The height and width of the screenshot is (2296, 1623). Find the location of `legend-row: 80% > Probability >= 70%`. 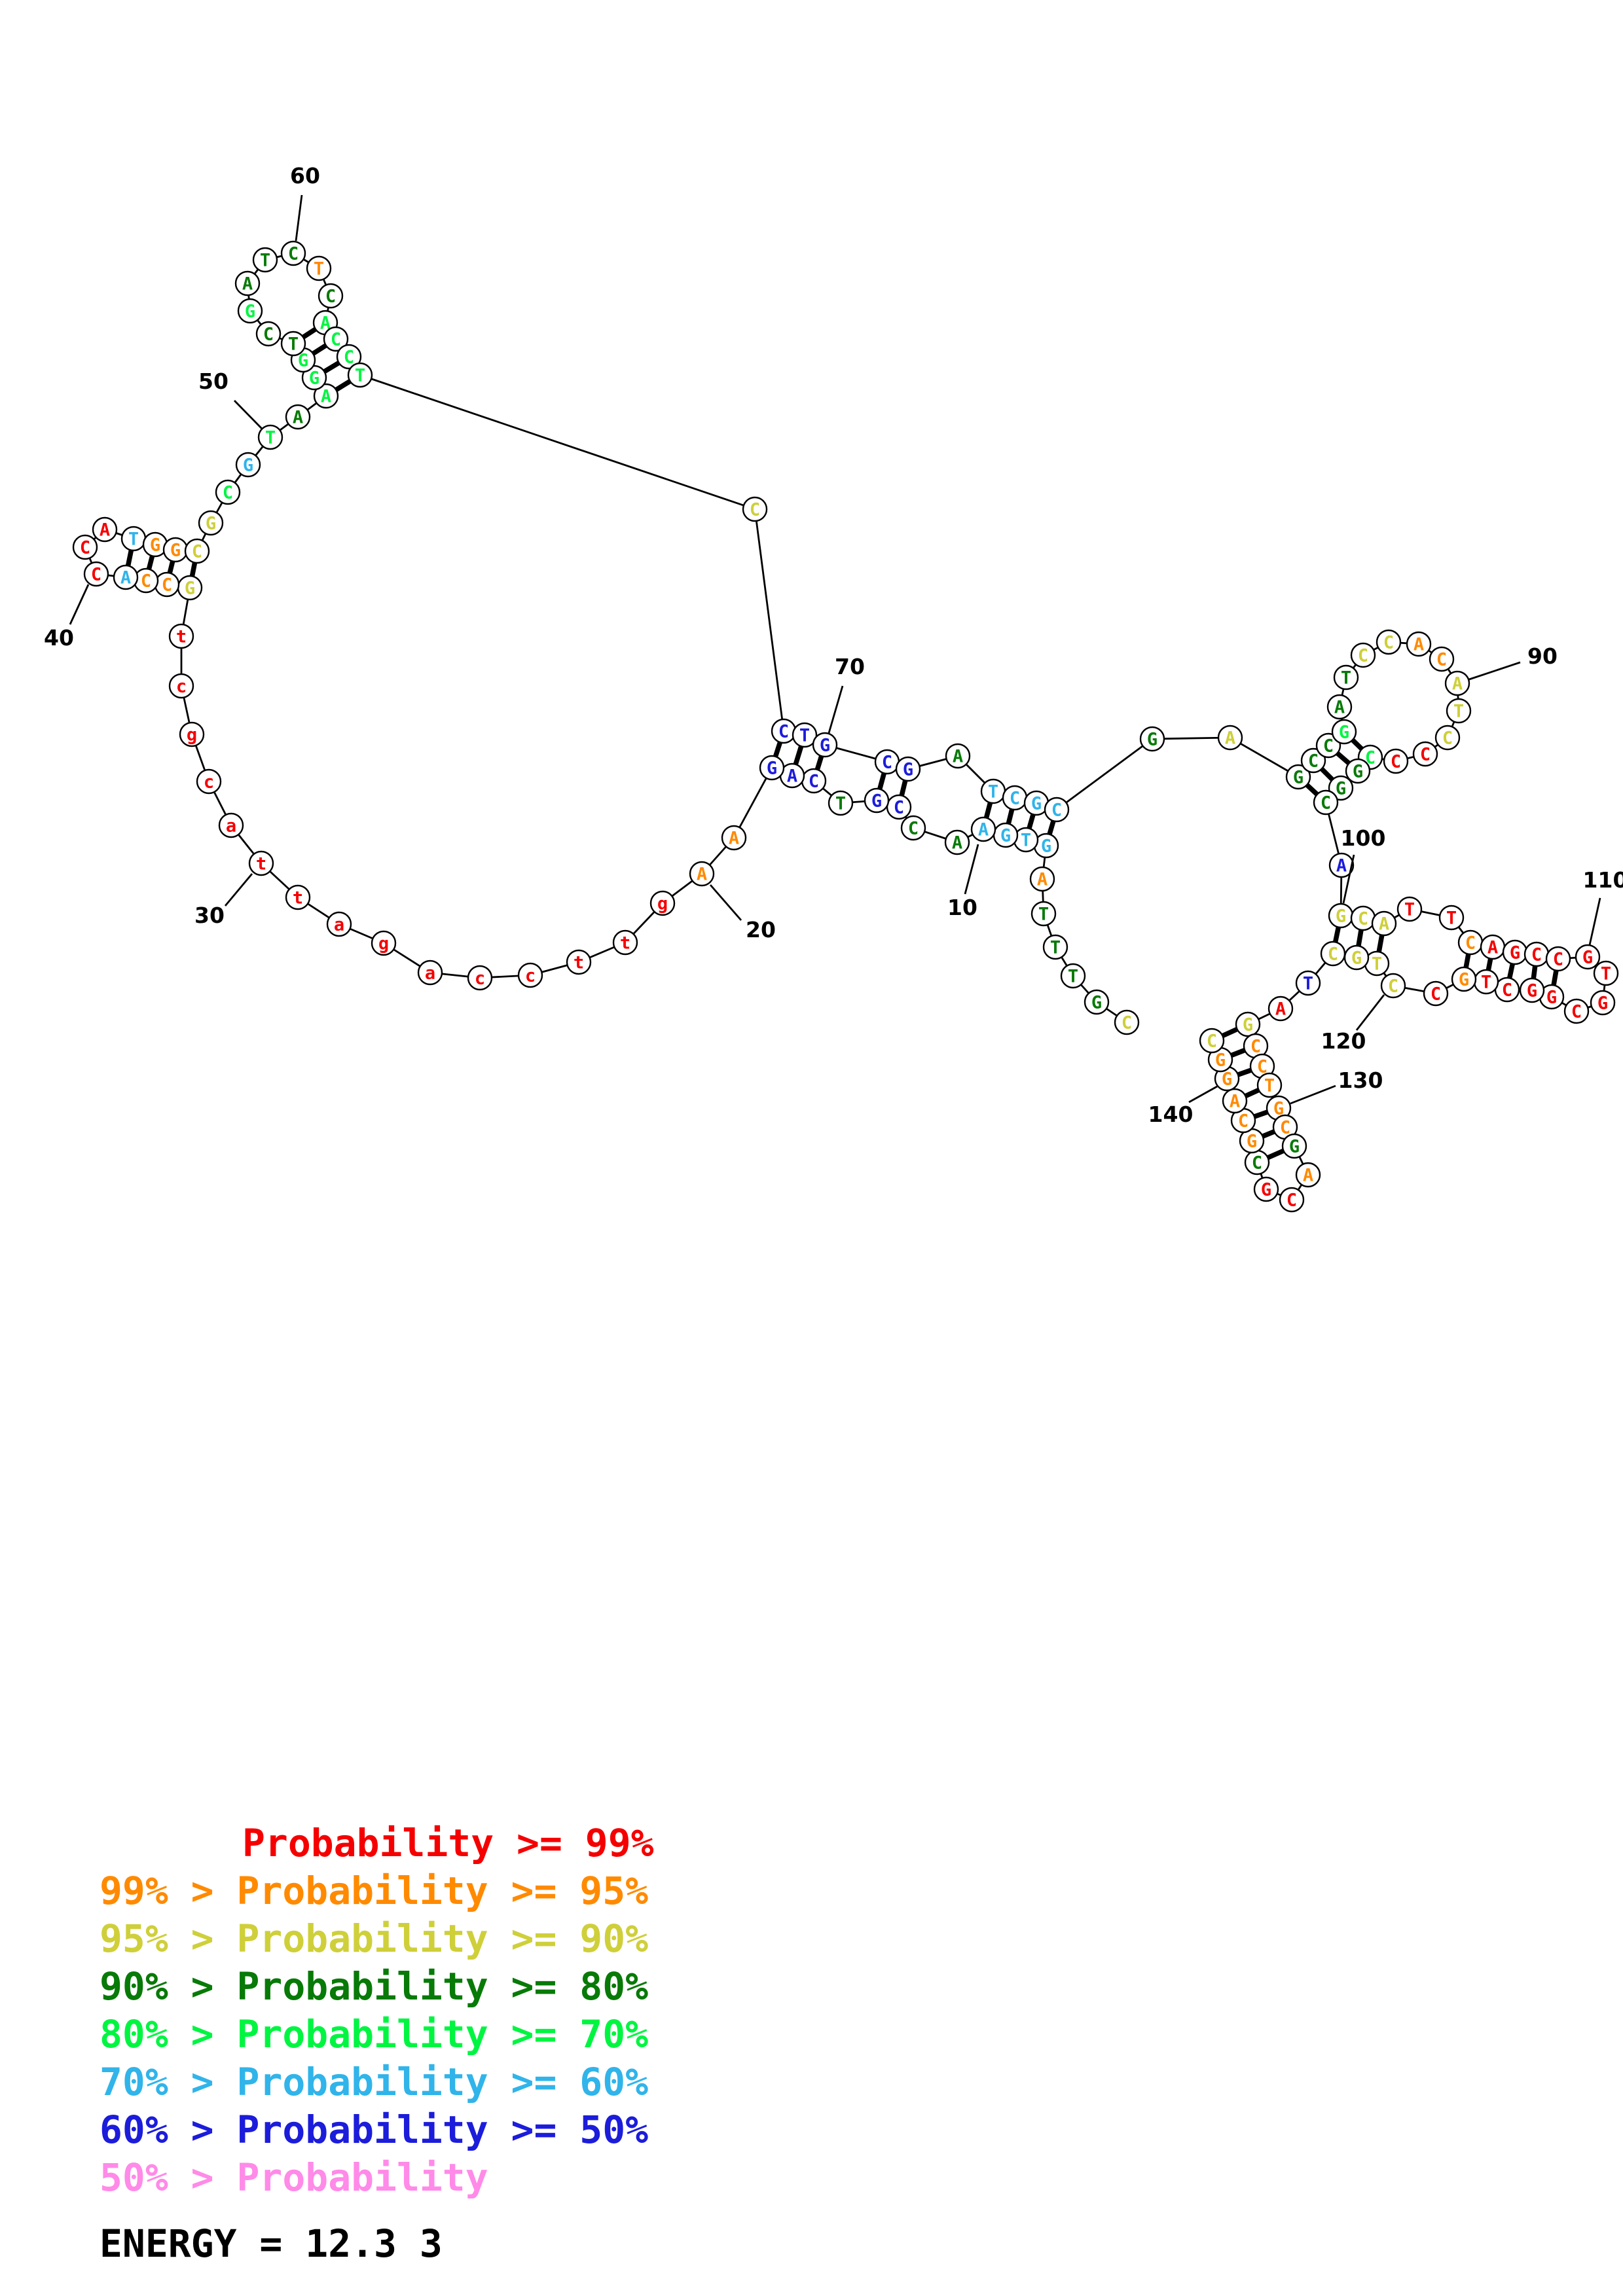

legend-row: 80% > Probability >= 70% is located at coordinates (374, 2034).